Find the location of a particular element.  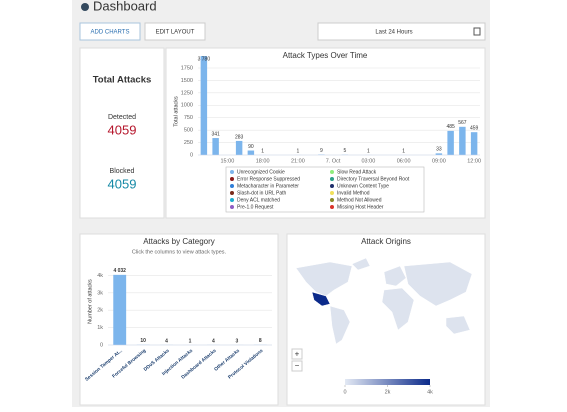

legend-label: Pre-1.0 Request is located at coordinates (255, 207).